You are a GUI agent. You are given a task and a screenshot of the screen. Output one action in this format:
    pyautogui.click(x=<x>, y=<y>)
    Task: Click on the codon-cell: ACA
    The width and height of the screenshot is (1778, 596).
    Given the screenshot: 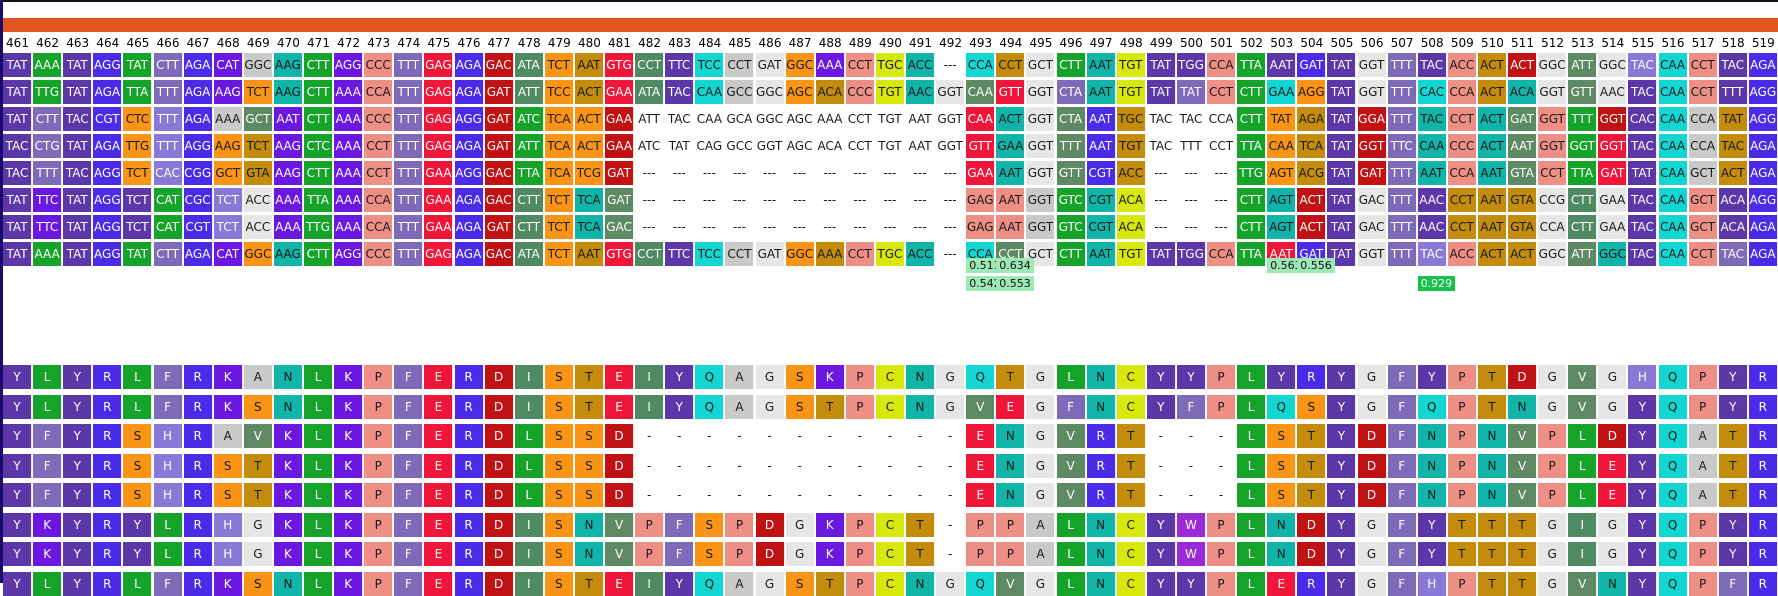 What is the action you would take?
    pyautogui.click(x=1131, y=227)
    